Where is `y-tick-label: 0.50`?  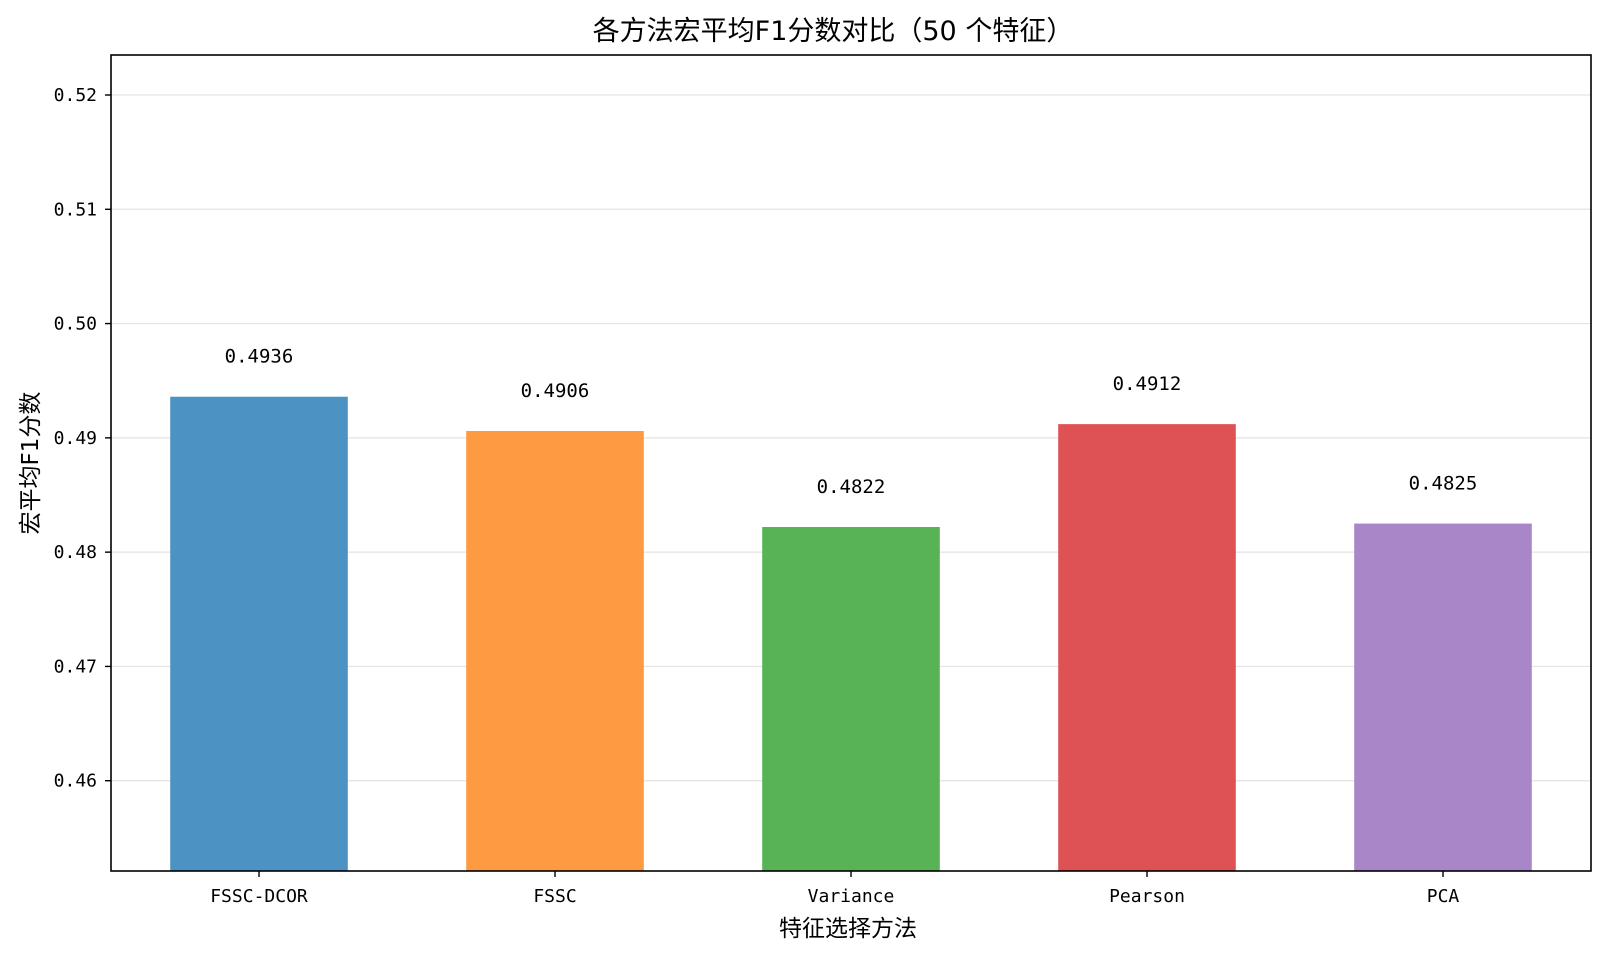 y-tick-label: 0.50 is located at coordinates (75, 324).